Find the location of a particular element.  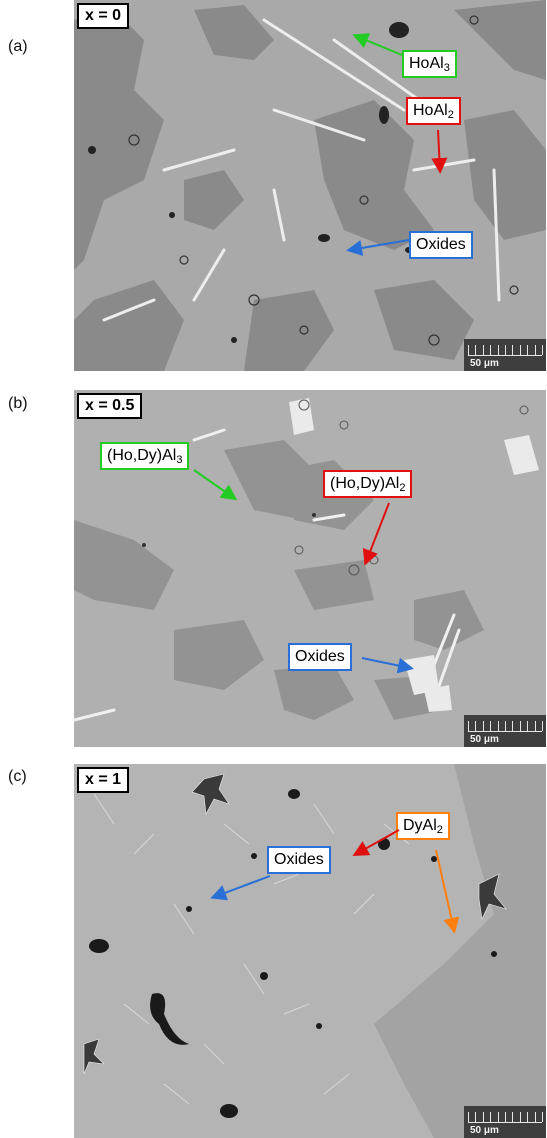

panel-a-callout-hoal3: HoAl3 is located at coordinates (429, 64).